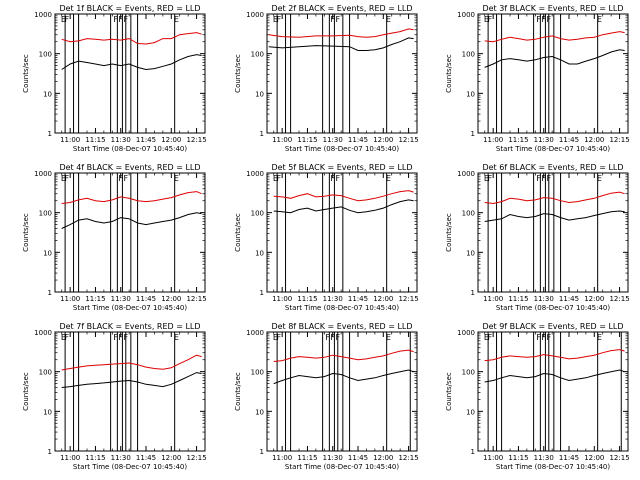 Image resolution: width=640 pixels, height=480 pixels. What do you see at coordinates (341, 326) in the screenshot?
I see `panel-title: Det 8f BLACK = Events, RED = LLD` at bounding box center [341, 326].